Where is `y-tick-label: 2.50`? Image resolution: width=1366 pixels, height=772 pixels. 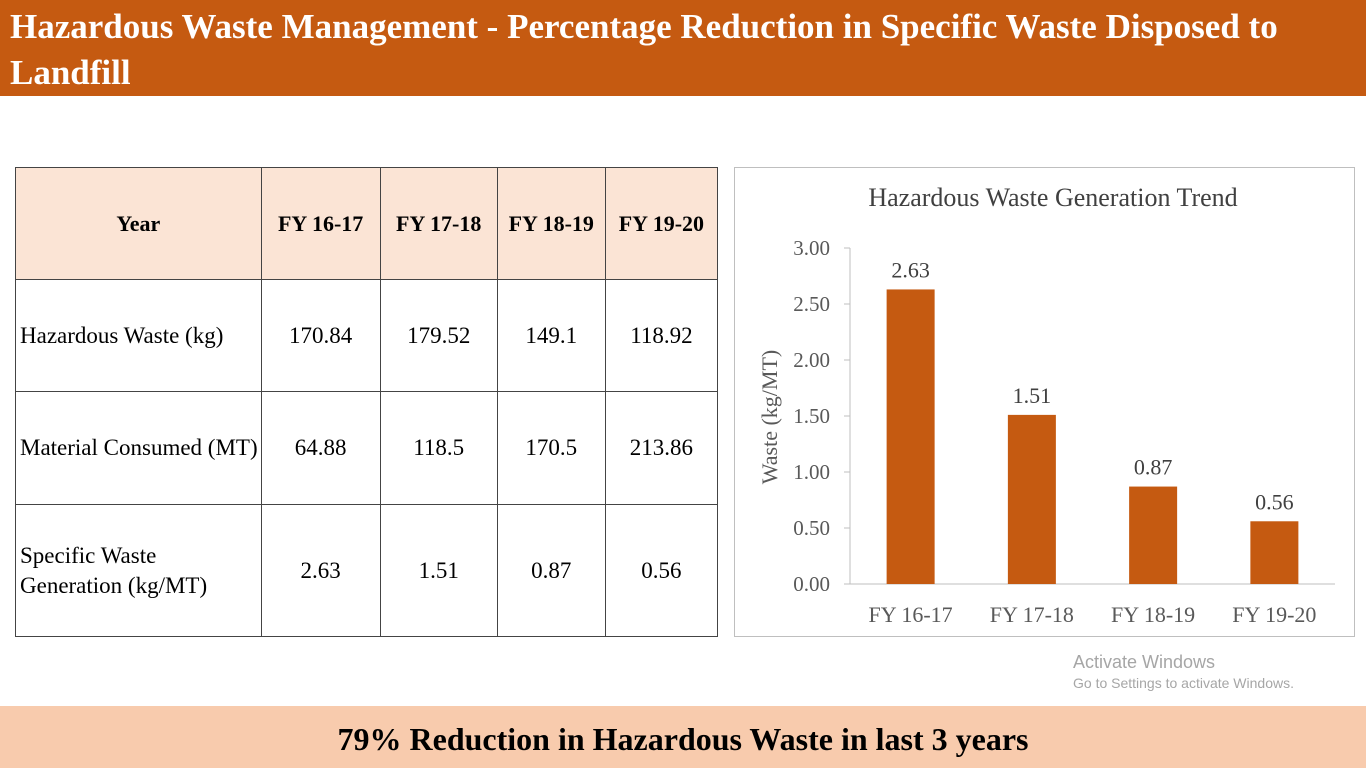
y-tick-label: 2.50 is located at coordinates (811, 304).